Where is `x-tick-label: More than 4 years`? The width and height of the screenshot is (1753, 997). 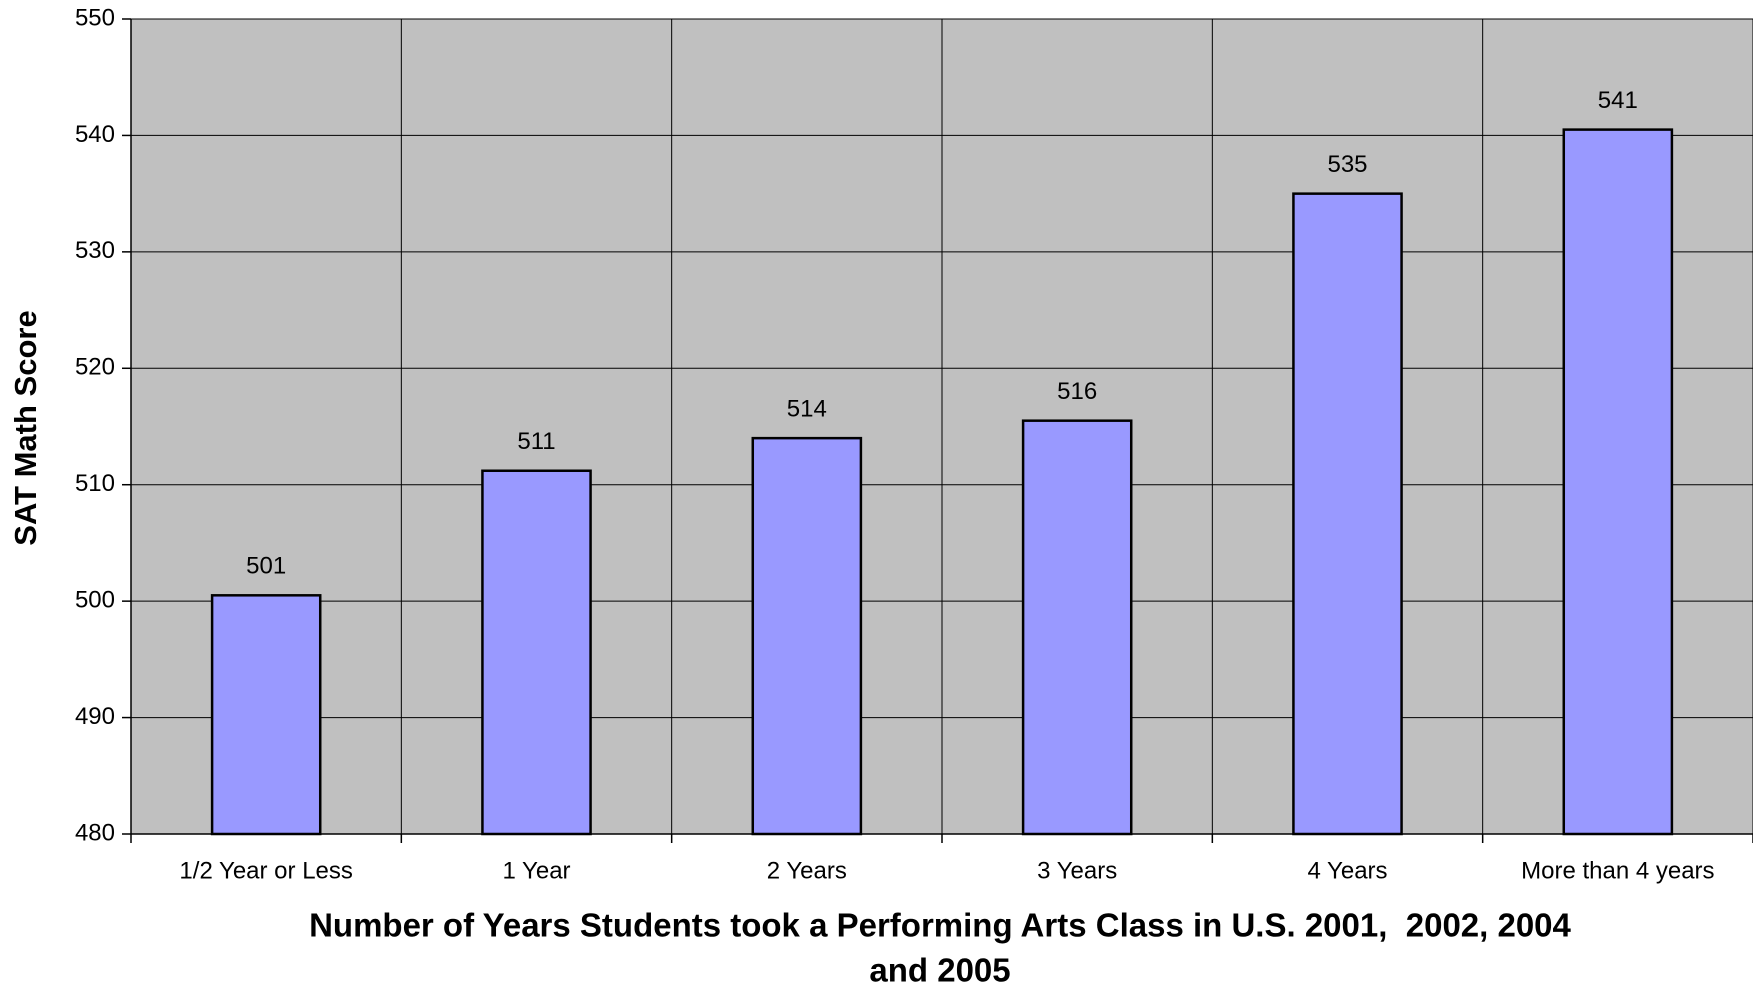 x-tick-label: More than 4 years is located at coordinates (1617, 870).